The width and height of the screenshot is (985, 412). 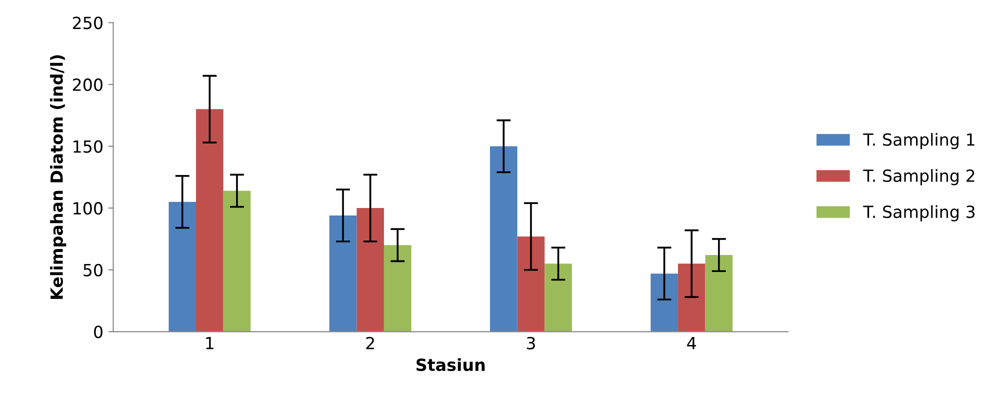 What do you see at coordinates (88, 208) in the screenshot?
I see `y-tick-label: 100` at bounding box center [88, 208].